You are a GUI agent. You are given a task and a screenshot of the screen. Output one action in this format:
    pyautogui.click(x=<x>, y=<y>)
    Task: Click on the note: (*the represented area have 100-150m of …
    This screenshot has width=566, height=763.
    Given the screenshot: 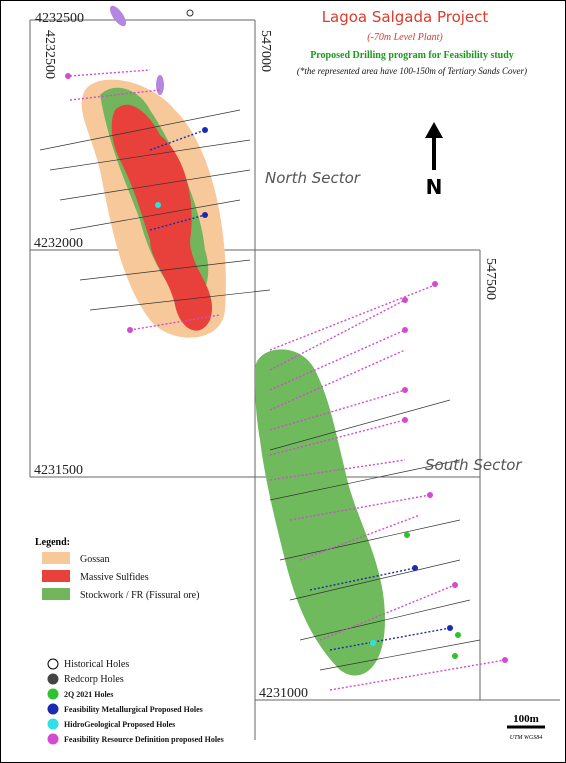 What is the action you would take?
    pyautogui.click(x=412, y=71)
    